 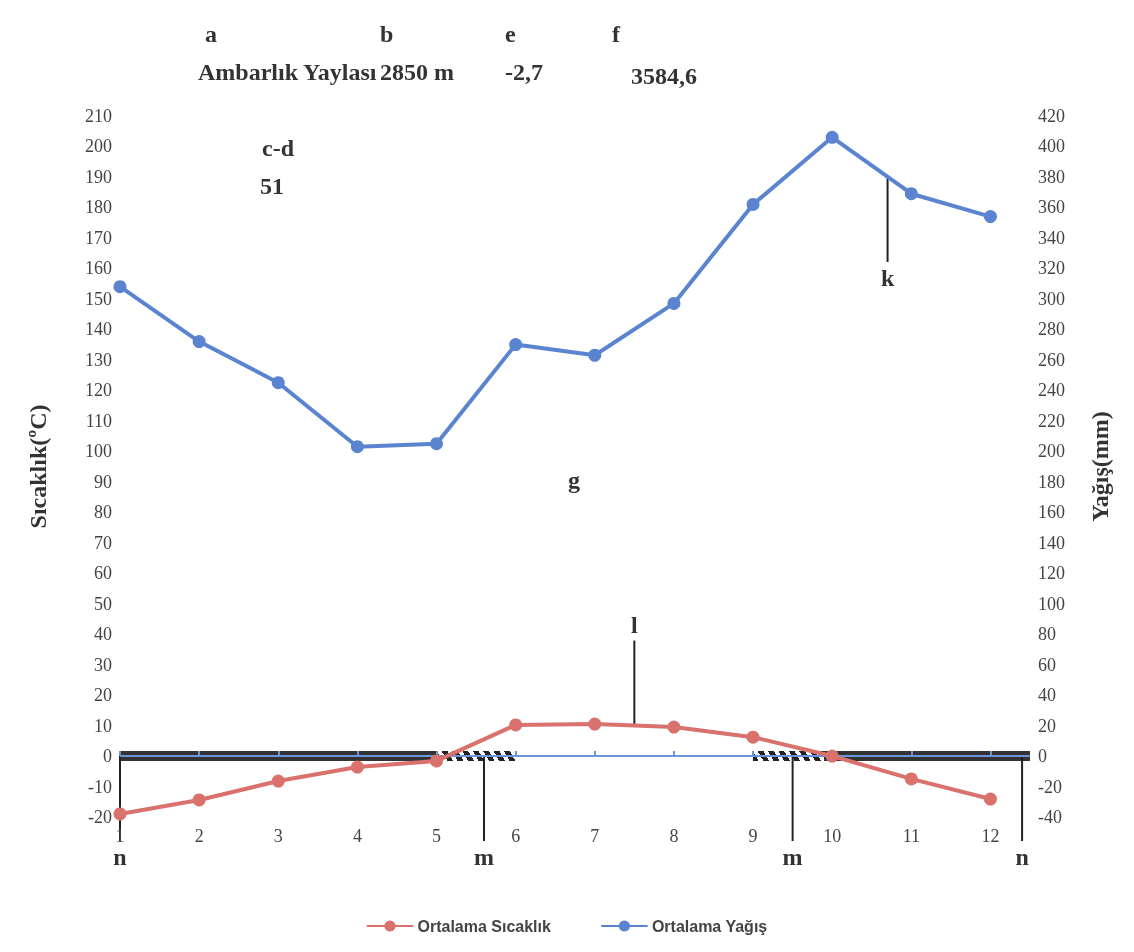 What do you see at coordinates (98, 420) in the screenshot?
I see `y-tick-label: 110` at bounding box center [98, 420].